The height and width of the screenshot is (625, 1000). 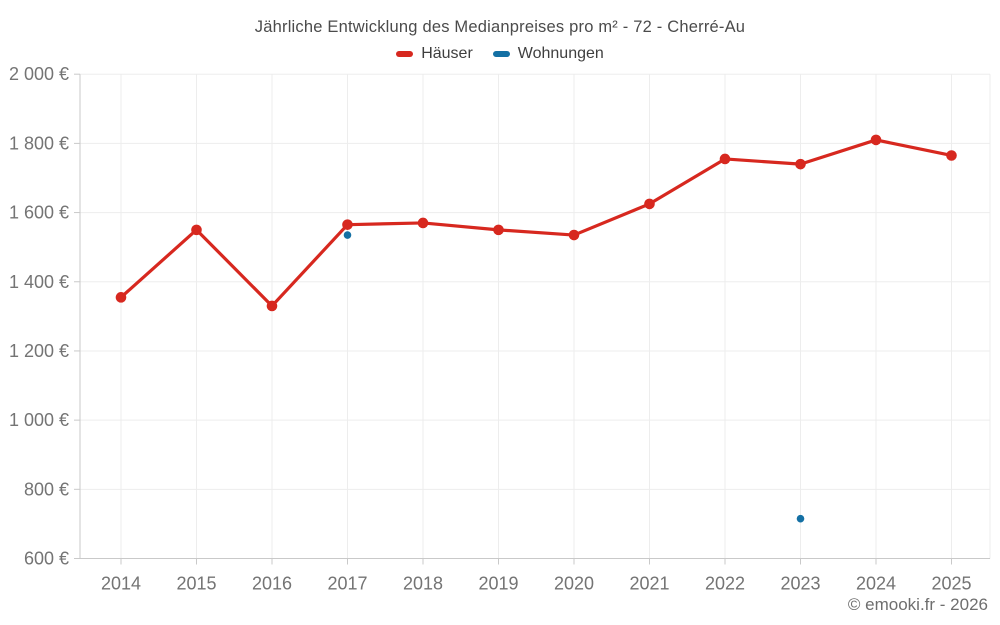 I want to click on data-point-haeuser-2024, so click(x=876, y=140).